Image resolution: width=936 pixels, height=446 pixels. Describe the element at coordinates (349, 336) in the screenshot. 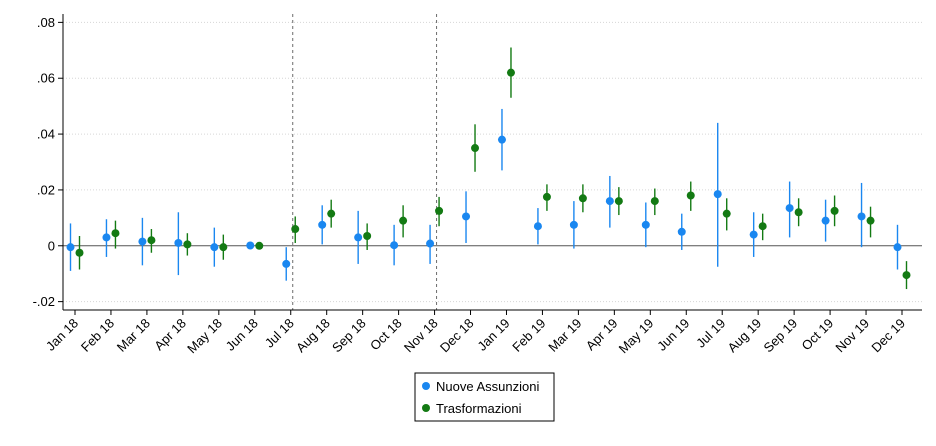

I see `x-tick-label: Sep 18` at that location.